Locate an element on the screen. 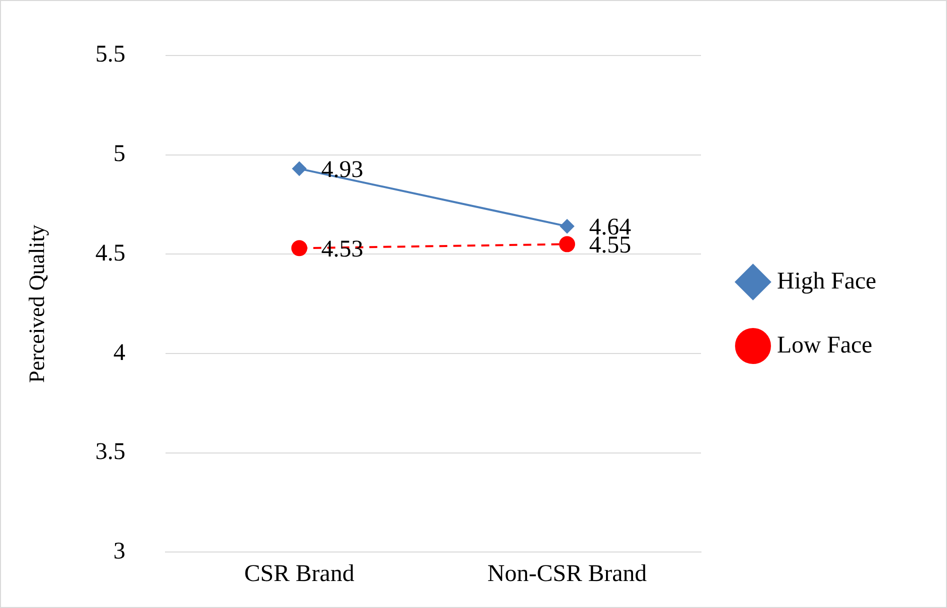 The image size is (947, 608). x-tick-label: CSR Brand is located at coordinates (299, 573).